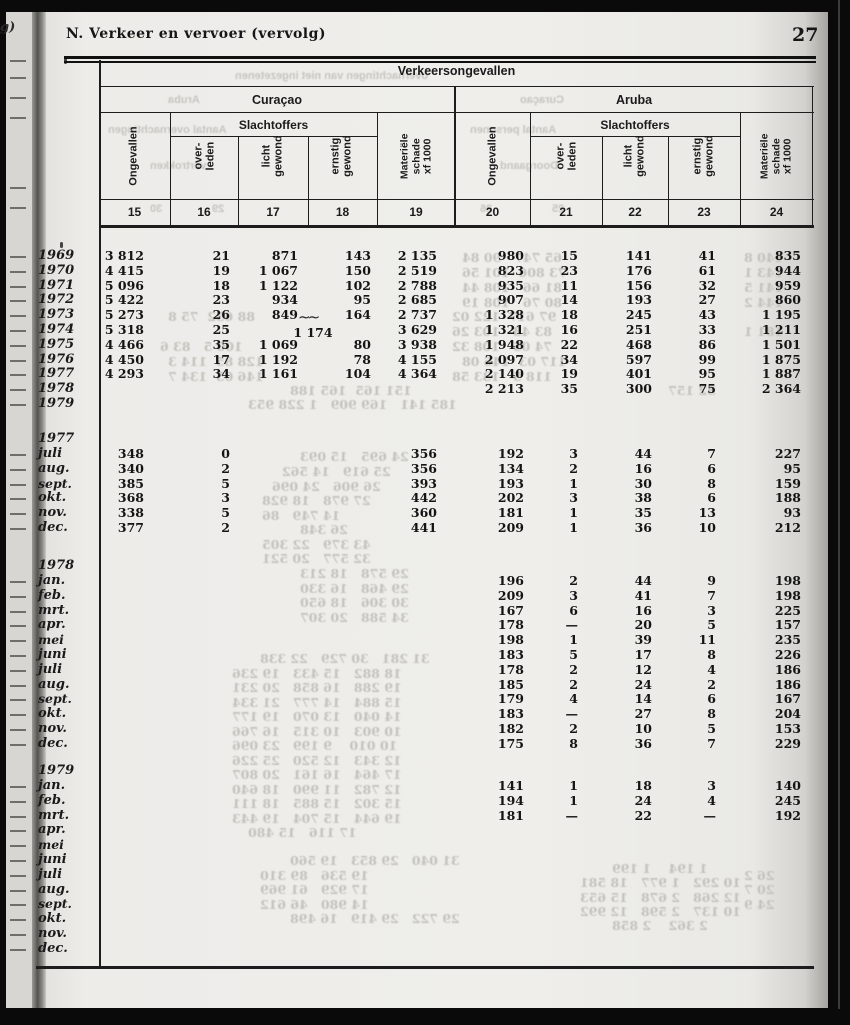 Image resolution: width=850 pixels, height=1025 pixels. What do you see at coordinates (416, 212) in the screenshot?
I see `col-number: 19` at bounding box center [416, 212].